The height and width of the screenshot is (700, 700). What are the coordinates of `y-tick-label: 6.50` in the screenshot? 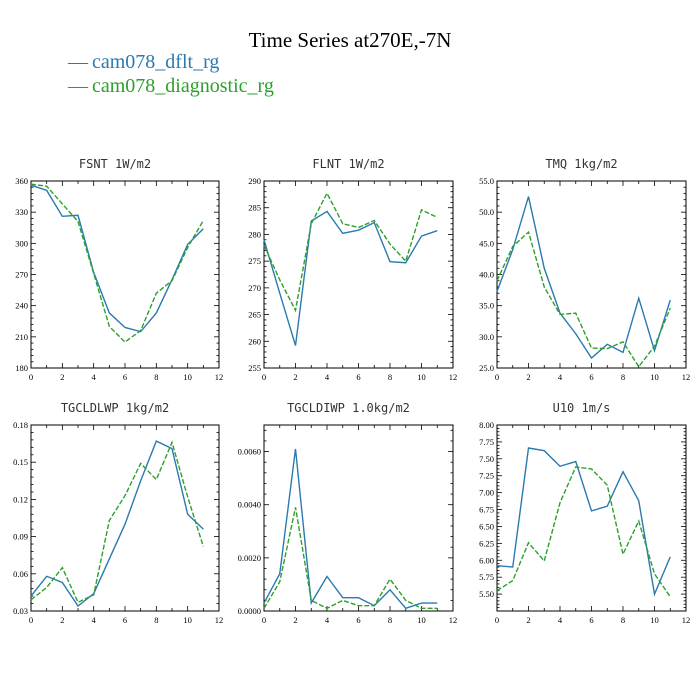 It's located at (486, 526).